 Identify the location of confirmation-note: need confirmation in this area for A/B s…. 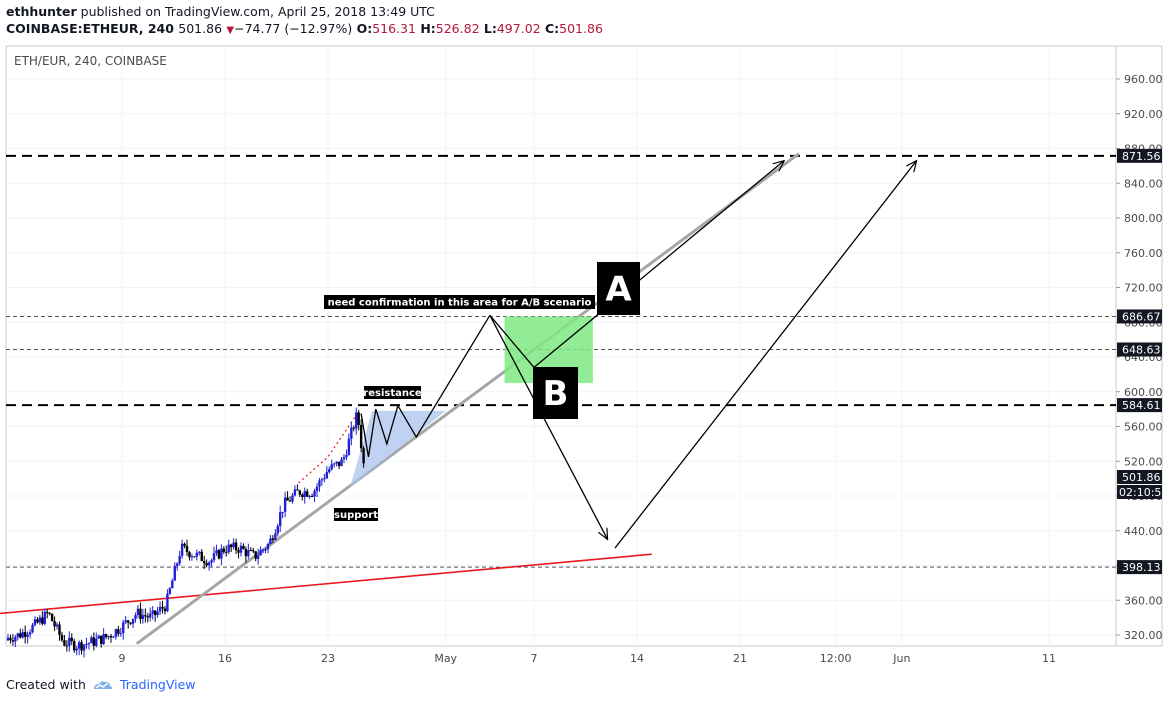
(460, 303).